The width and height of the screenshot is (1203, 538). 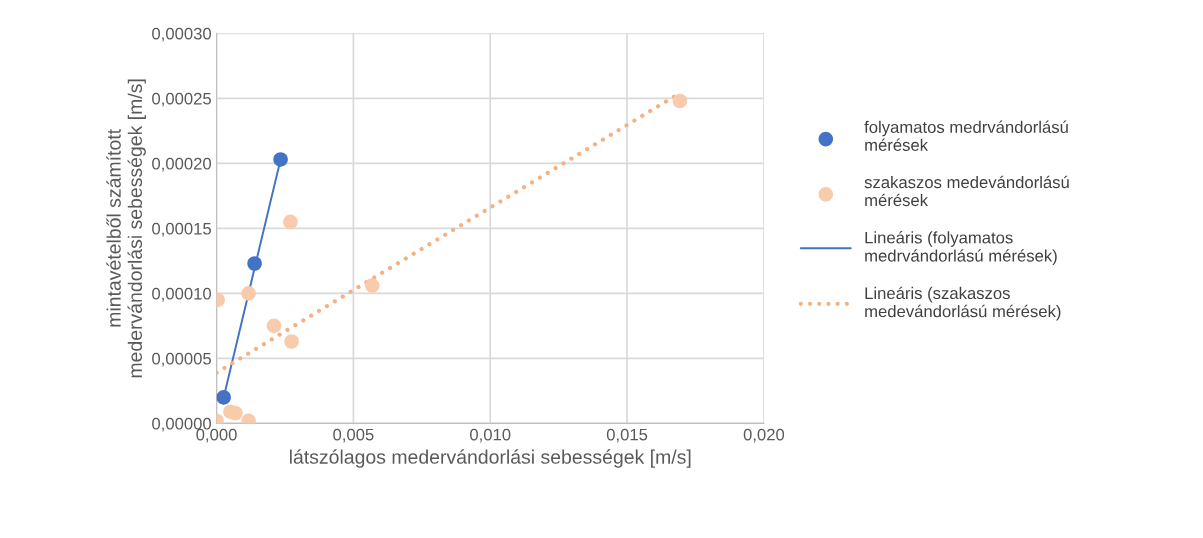 What do you see at coordinates (490, 435) in the screenshot?
I see `x-tick-label: 0,010` at bounding box center [490, 435].